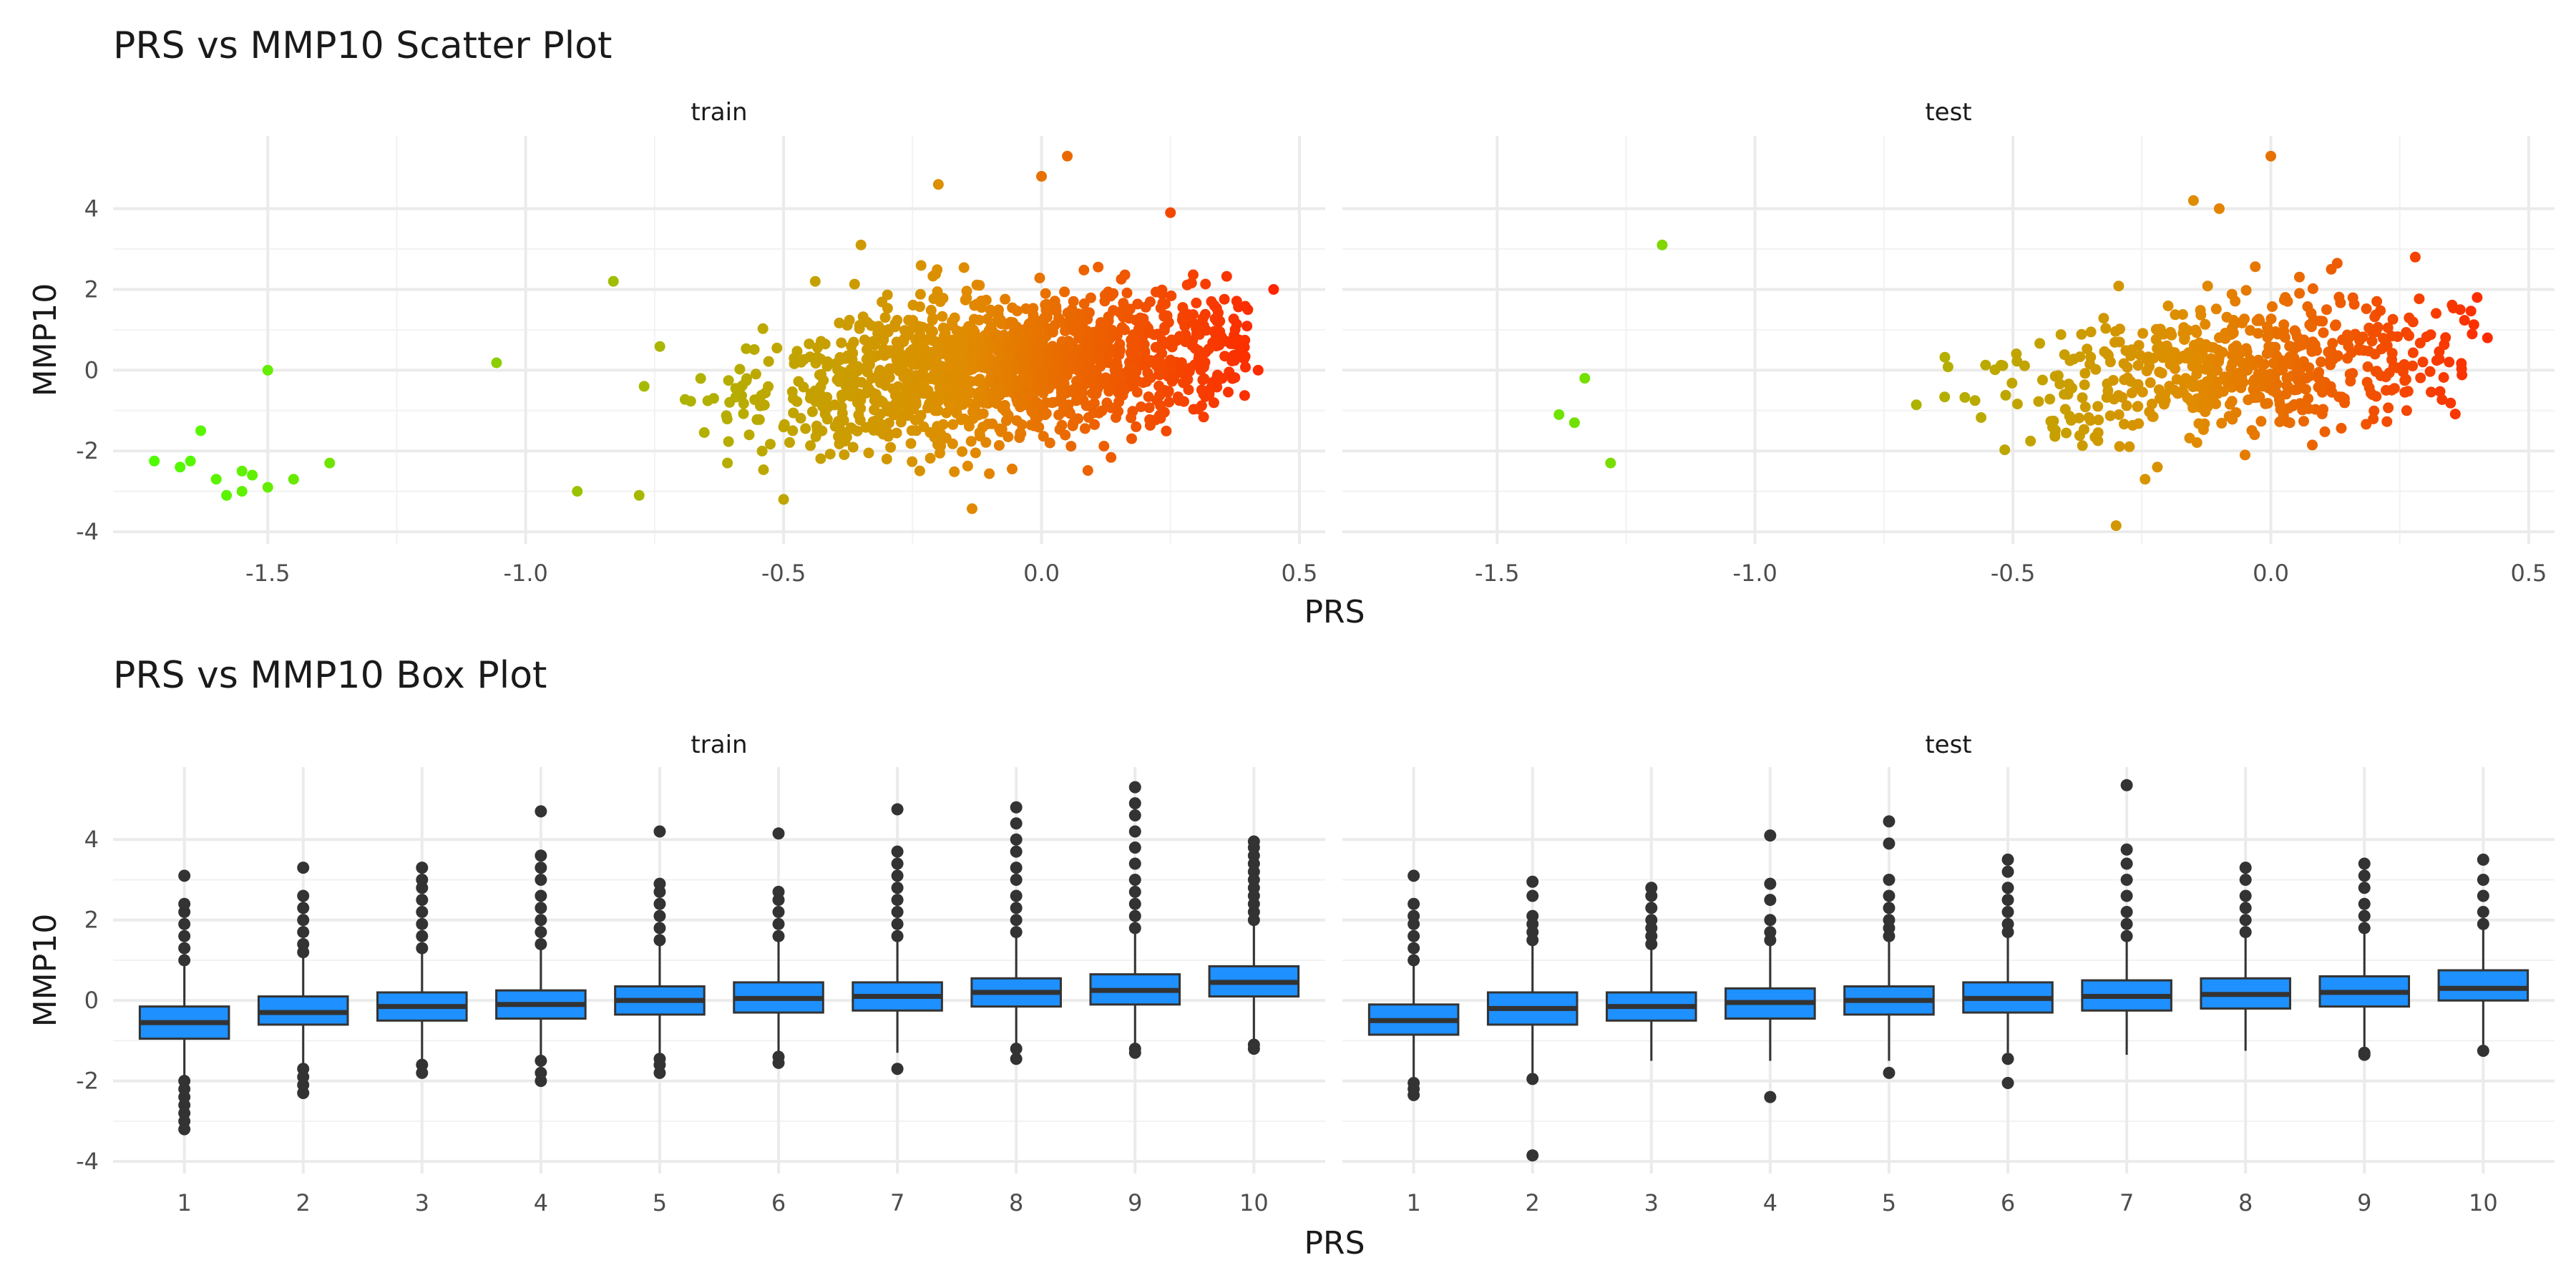 Image resolution: width=2576 pixels, height=1288 pixels. What do you see at coordinates (422, 1202) in the screenshot?
I see `x-tick-label: 3` at bounding box center [422, 1202].